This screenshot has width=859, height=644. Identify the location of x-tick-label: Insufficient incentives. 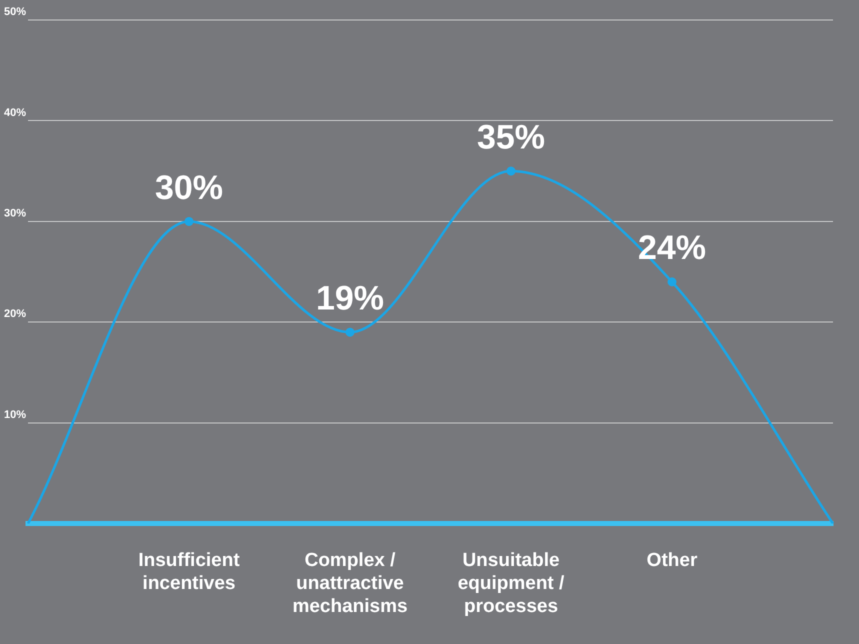
(189, 572).